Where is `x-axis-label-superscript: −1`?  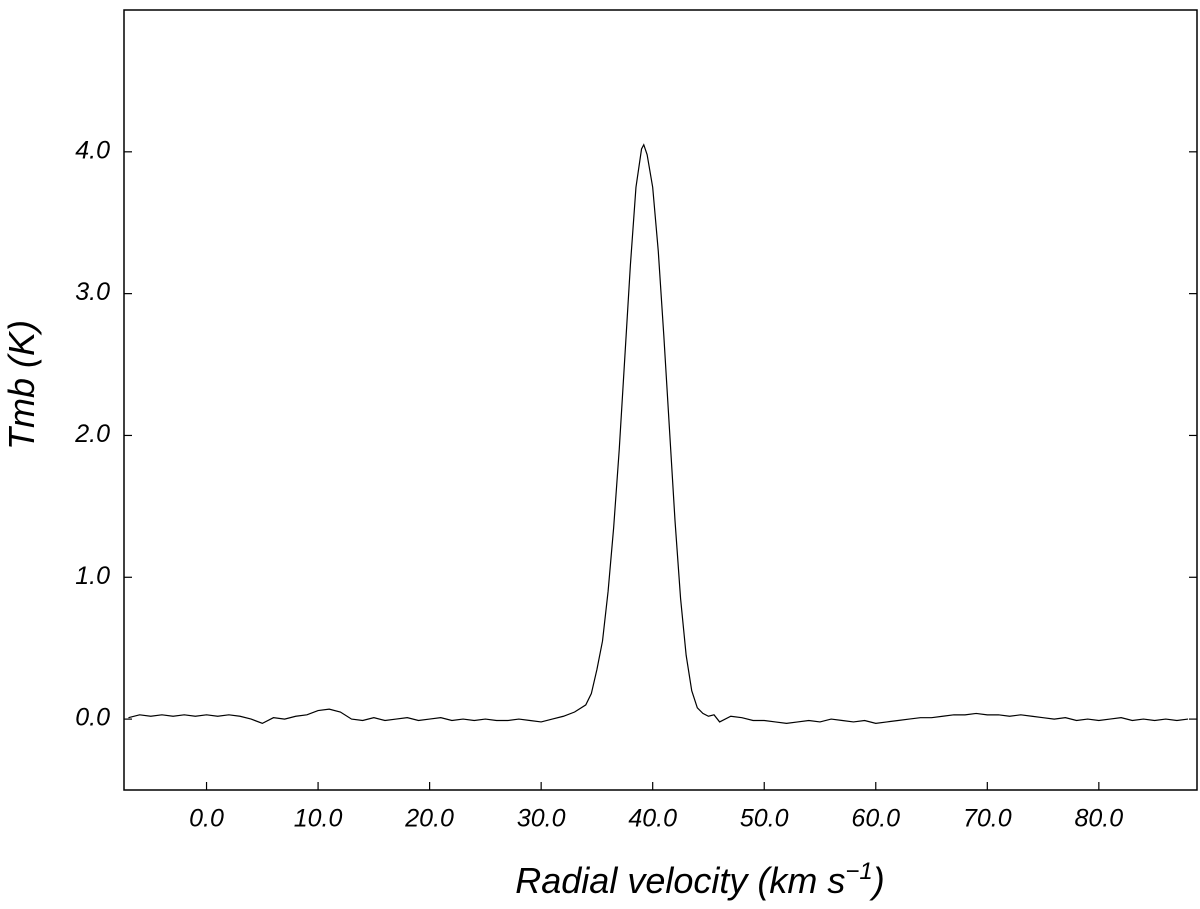
x-axis-label-superscript: −1 is located at coordinates (858, 871).